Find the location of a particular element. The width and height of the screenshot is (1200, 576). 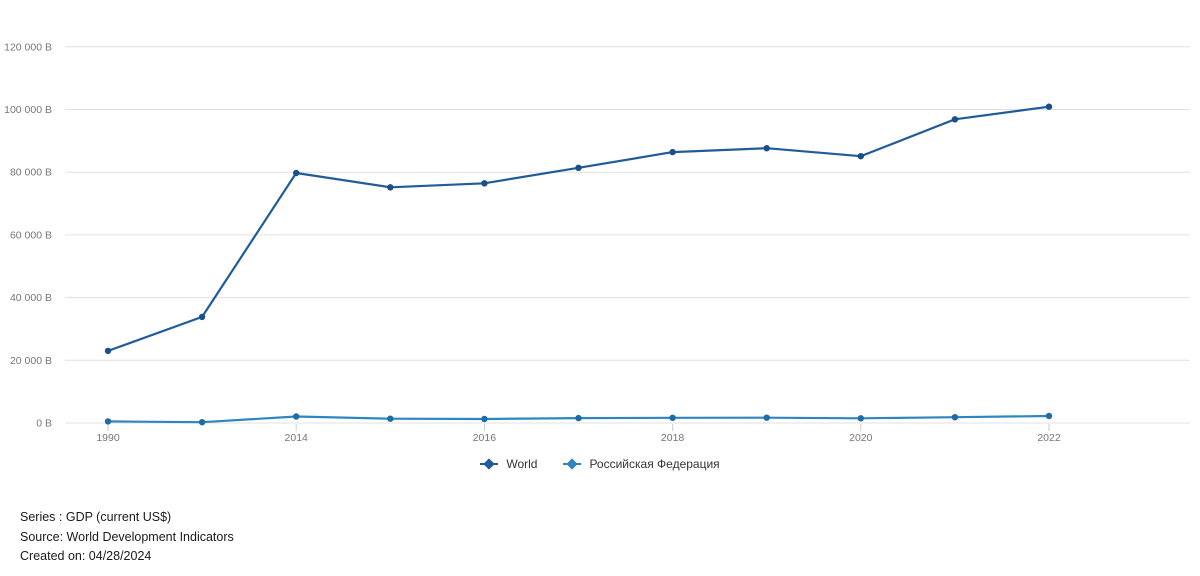

y-axis-tick-label: 60 000 B is located at coordinates (31, 235).